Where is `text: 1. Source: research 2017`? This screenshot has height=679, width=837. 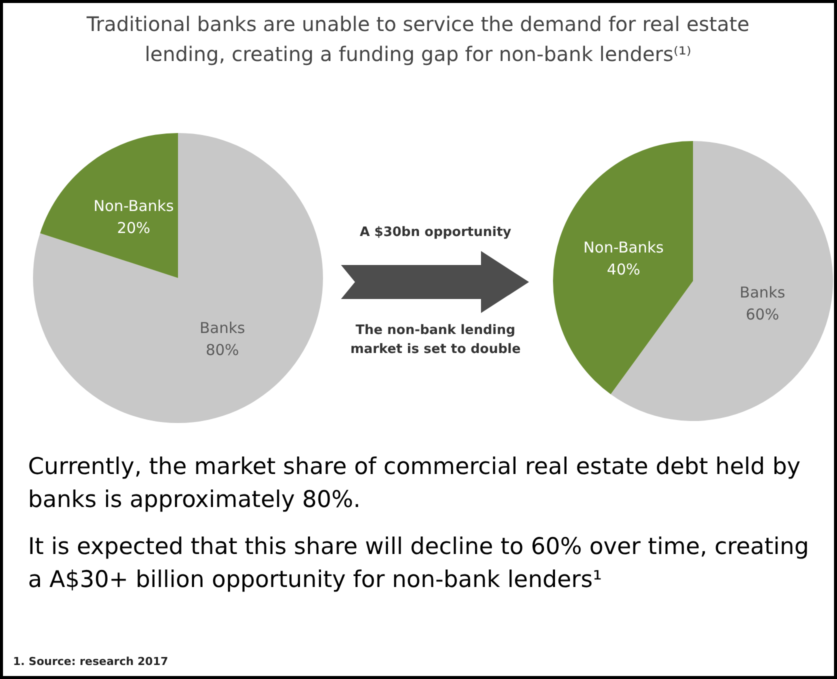 text: 1. Source: research 2017 is located at coordinates (91, 661).